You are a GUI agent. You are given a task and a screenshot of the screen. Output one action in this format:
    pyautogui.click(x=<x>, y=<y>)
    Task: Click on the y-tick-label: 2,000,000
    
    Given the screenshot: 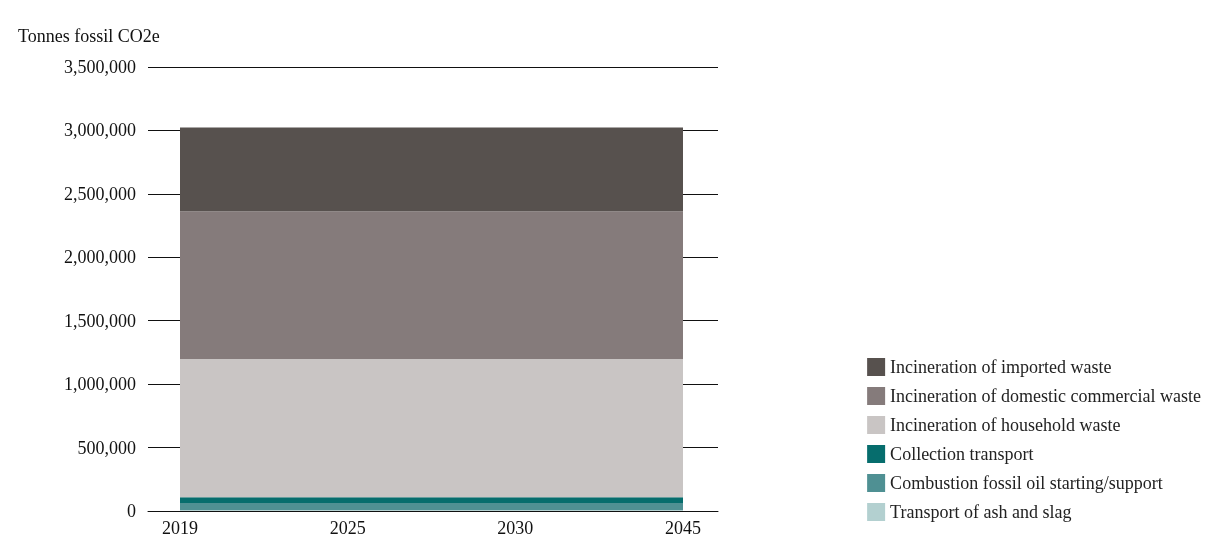 What is the action you would take?
    pyautogui.click(x=100, y=257)
    